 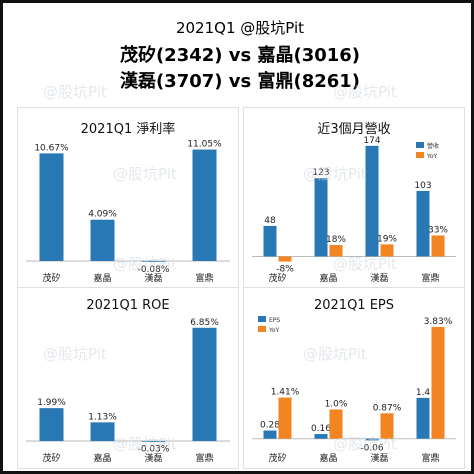 I want to click on chart-net-margin-svg: 10.67% 茂矽 4.09% 嘉晶 -0.08%漢磊 11.05% 富鼎, so click(x=128, y=212).